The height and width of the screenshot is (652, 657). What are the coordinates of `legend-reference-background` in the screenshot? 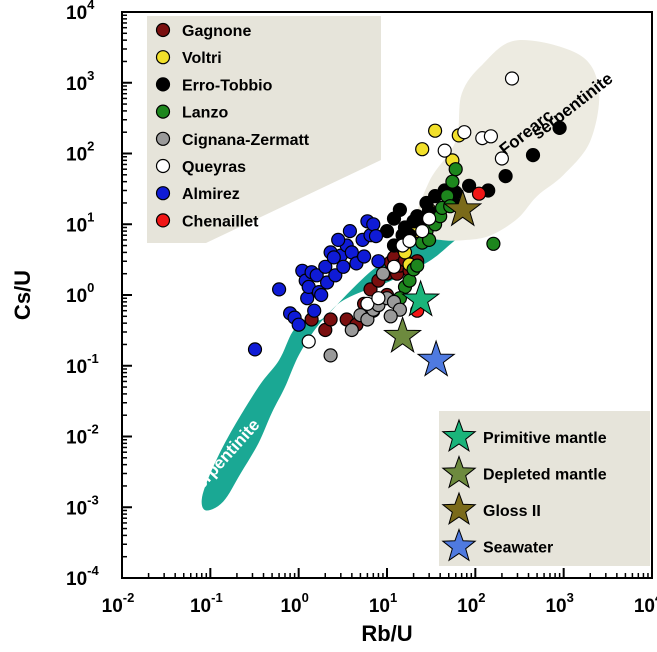 It's located at (544, 488).